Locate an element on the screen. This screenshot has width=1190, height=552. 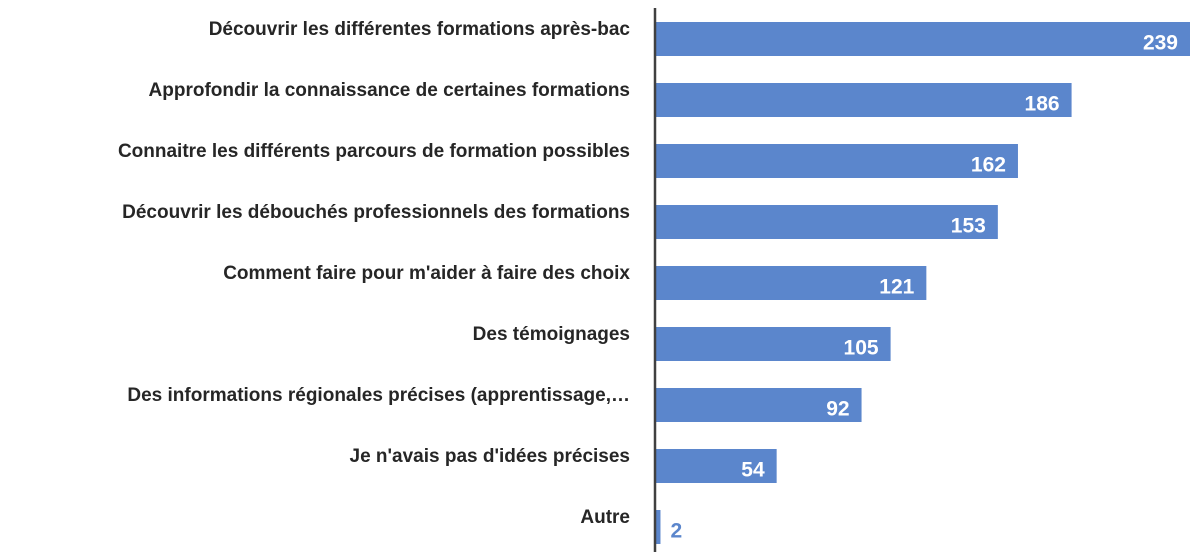
category-label: Je n'avais pas d'idées précises is located at coordinates (490, 456).